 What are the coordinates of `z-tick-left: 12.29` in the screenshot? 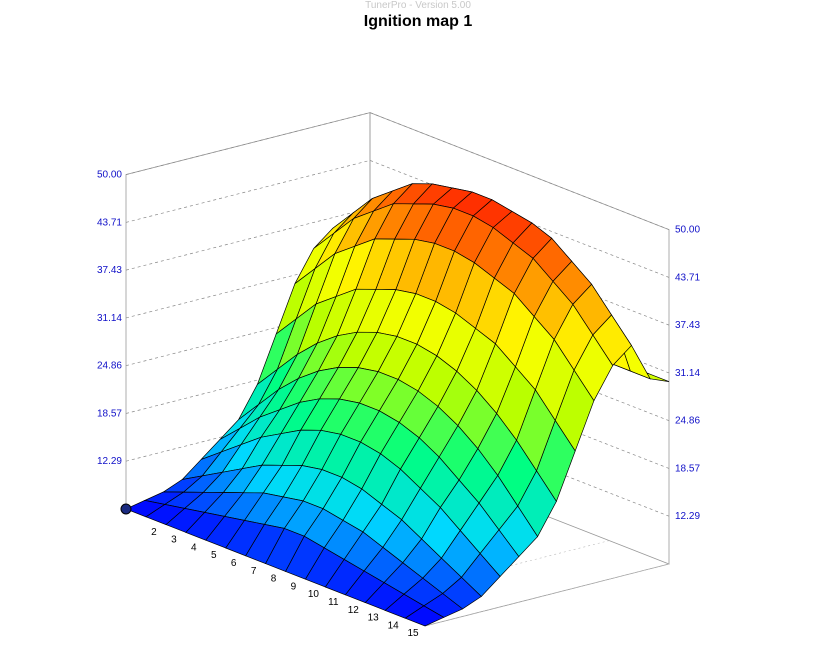 It's located at (109, 461).